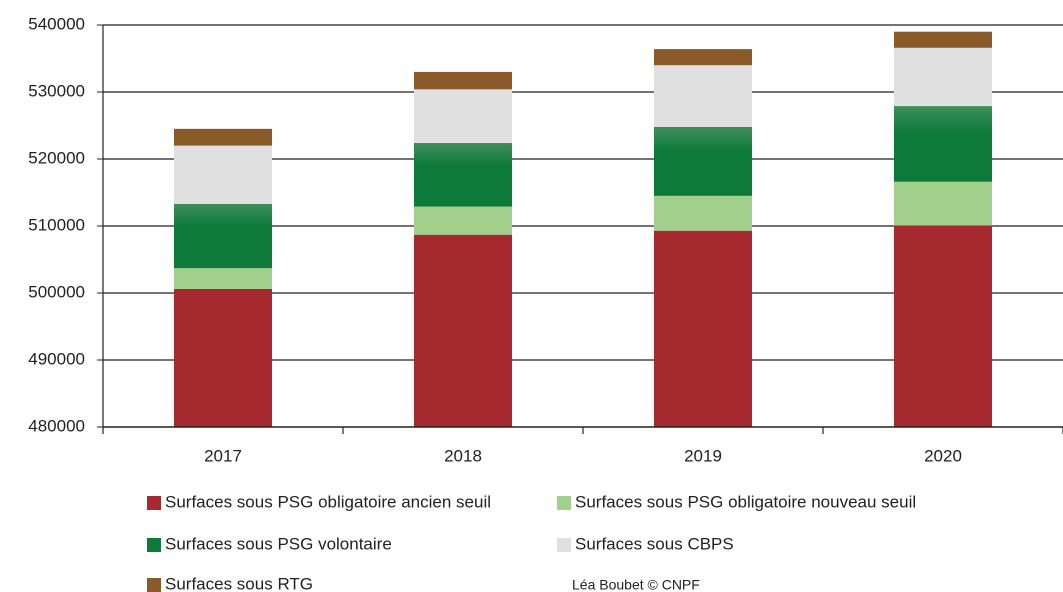 The height and width of the screenshot is (592, 1063). I want to click on y-tick-label: 490000, so click(56, 358).